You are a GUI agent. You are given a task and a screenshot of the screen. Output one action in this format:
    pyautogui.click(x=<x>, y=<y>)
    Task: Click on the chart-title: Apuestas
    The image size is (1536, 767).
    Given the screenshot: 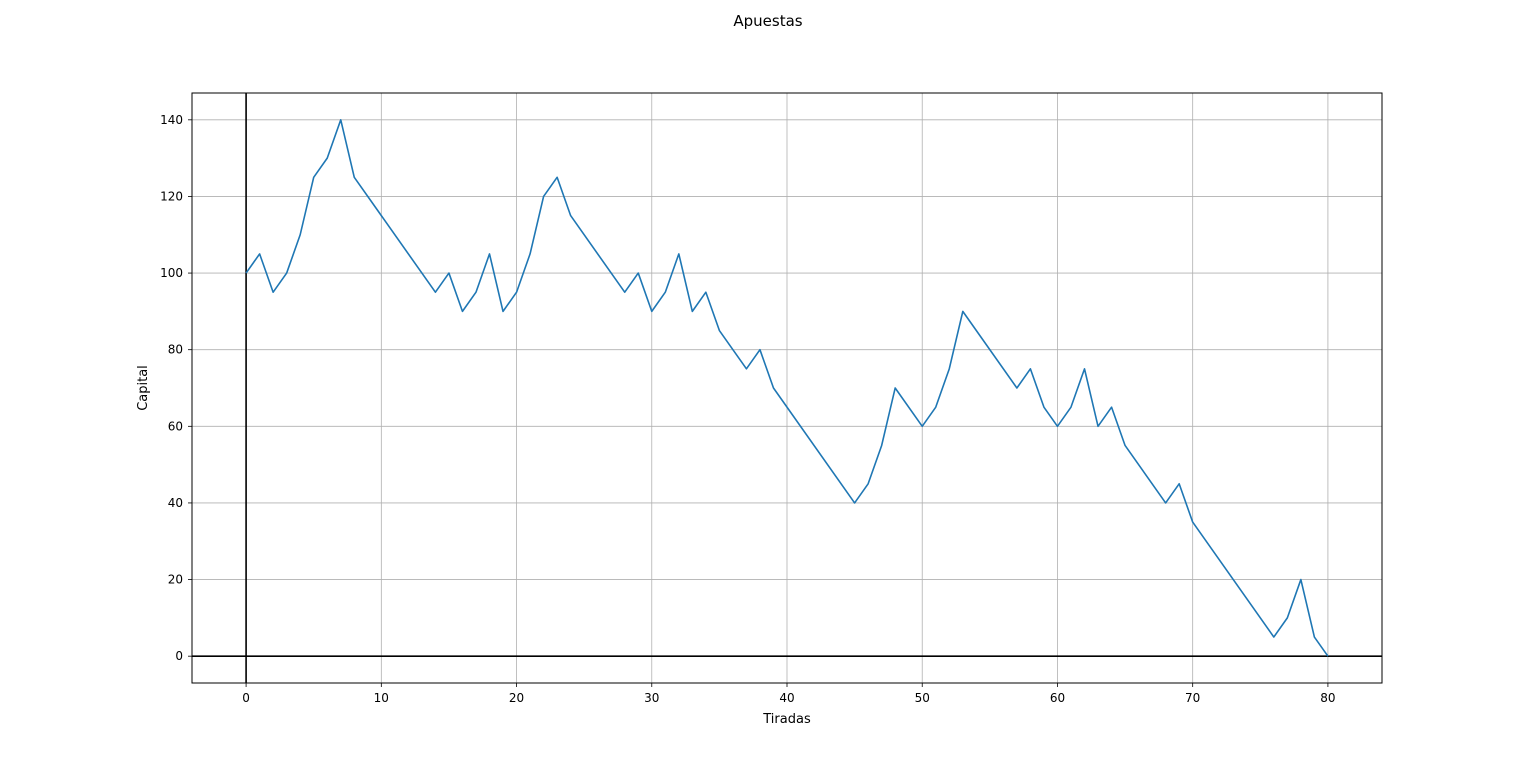 What is the action you would take?
    pyautogui.click(x=767, y=21)
    